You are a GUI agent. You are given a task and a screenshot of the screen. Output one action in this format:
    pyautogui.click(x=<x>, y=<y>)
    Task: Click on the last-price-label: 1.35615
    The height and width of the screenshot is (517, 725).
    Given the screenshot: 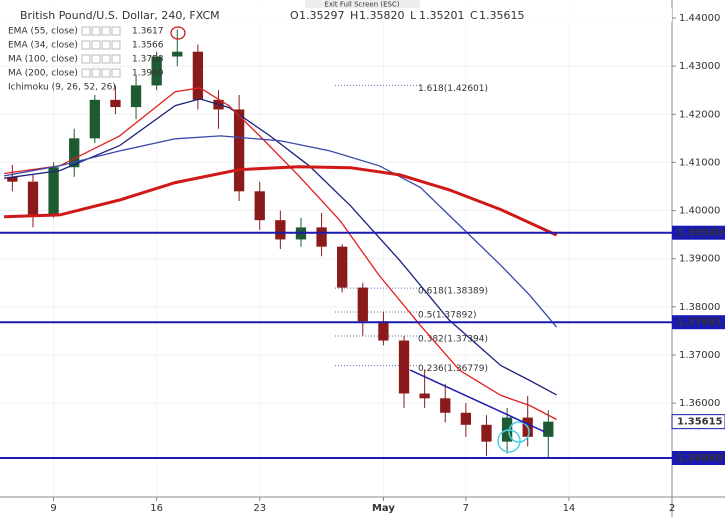 What is the action you would take?
    pyautogui.click(x=700, y=422)
    